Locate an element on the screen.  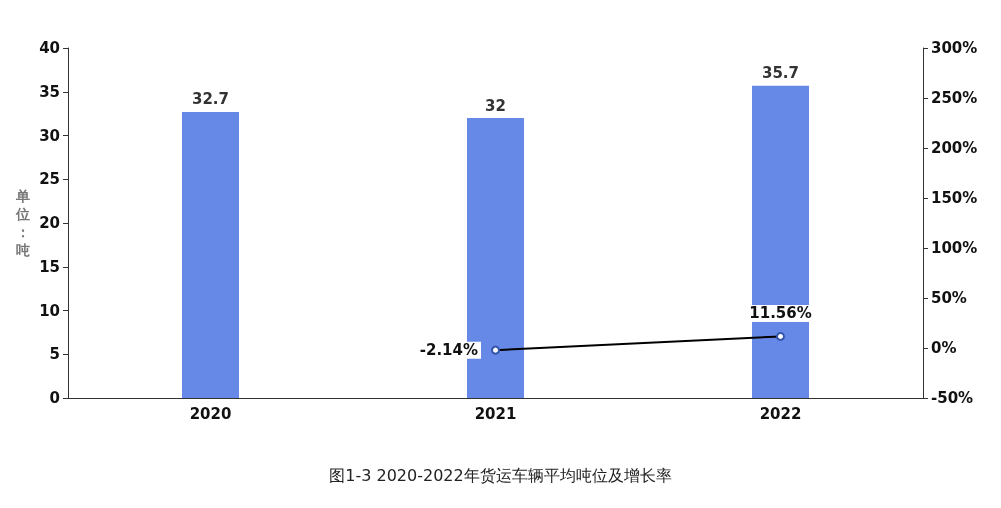
data-label: 32 is located at coordinates (495, 105).